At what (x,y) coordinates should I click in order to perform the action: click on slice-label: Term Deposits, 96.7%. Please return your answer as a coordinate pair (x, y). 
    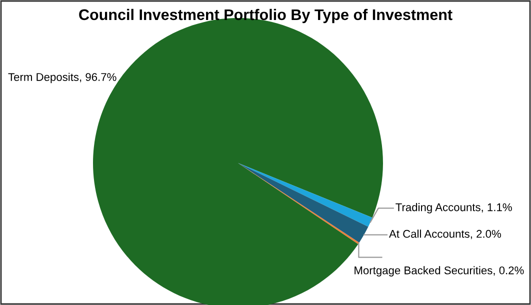
    Looking at the image, I should click on (62, 78).